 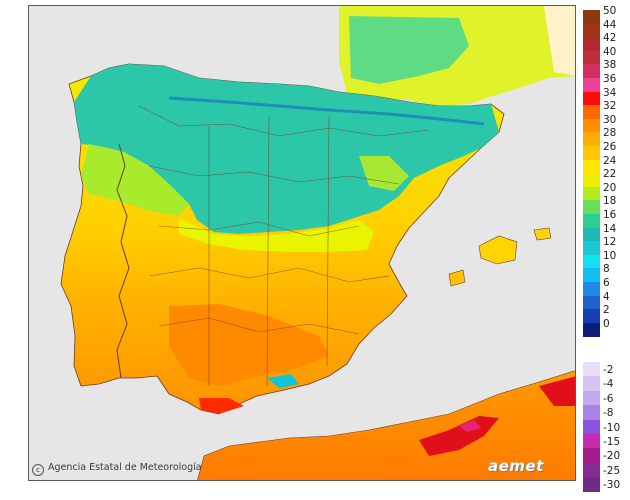 What do you see at coordinates (610, 65) in the screenshot?
I see `legend-label: 38` at bounding box center [610, 65].